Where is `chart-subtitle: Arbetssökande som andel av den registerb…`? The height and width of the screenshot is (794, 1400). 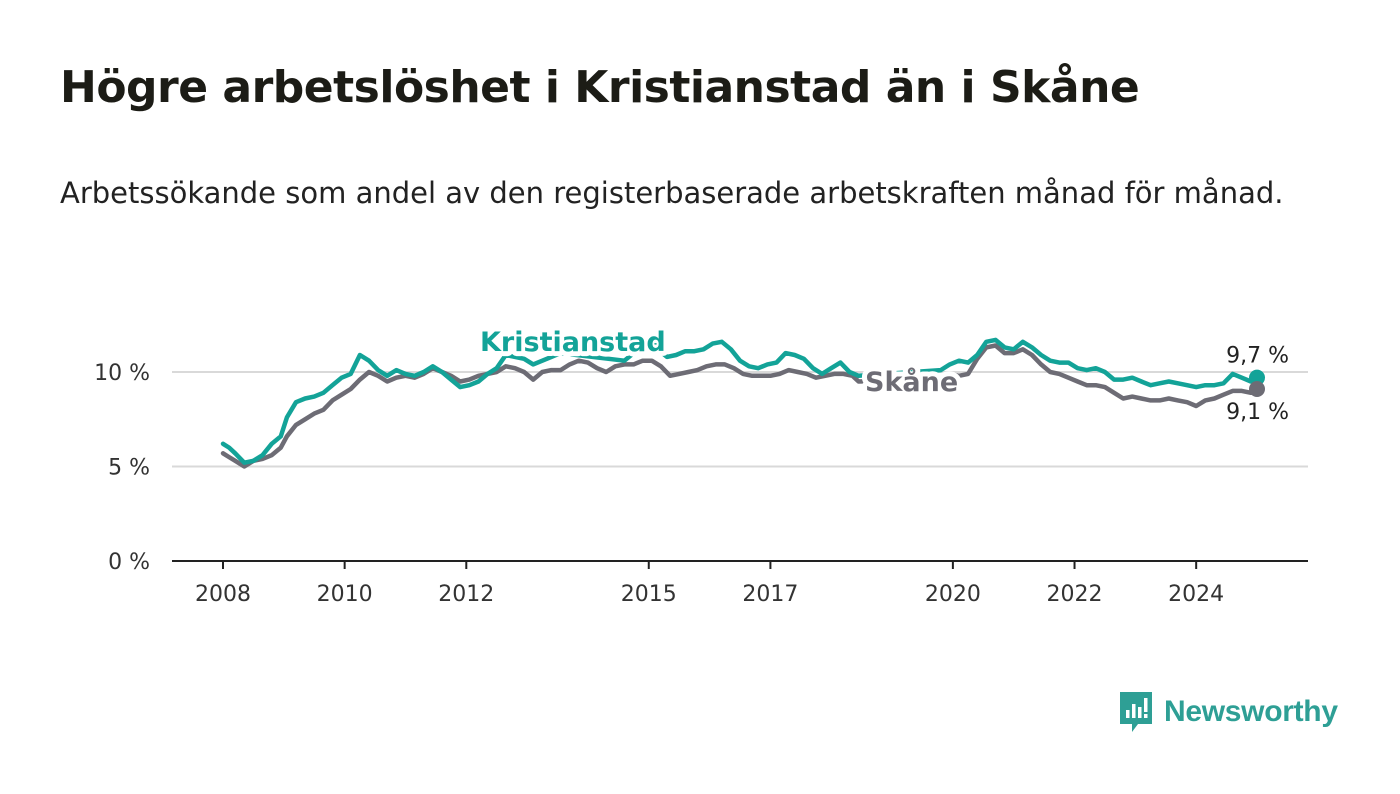 chart-subtitle: Arbetssökande som andel av den registerb… is located at coordinates (672, 193).